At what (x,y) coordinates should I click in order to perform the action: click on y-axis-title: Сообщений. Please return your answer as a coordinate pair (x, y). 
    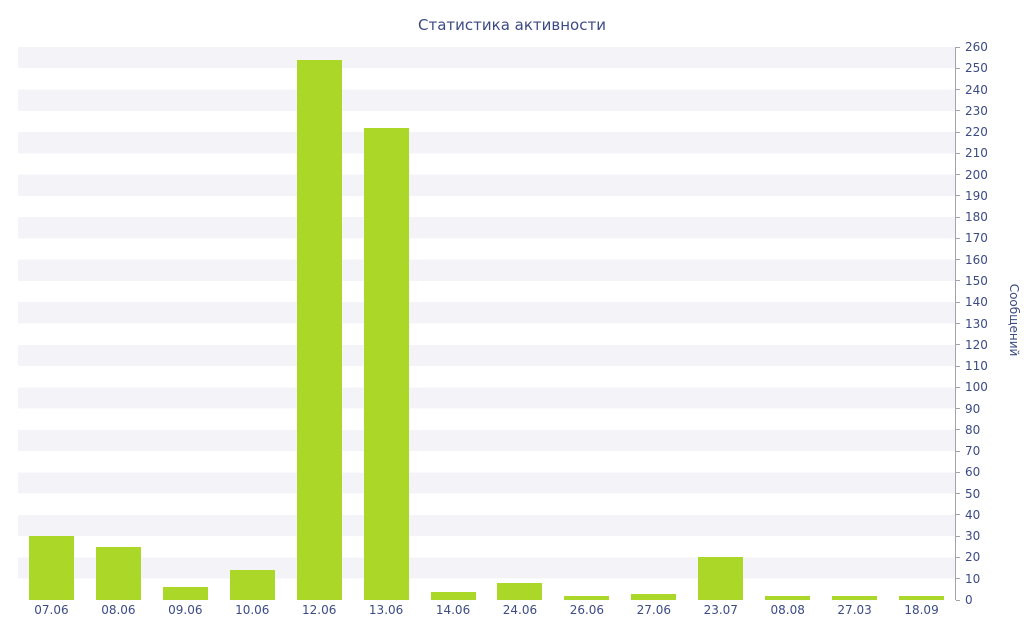
    Looking at the image, I should click on (1014, 320).